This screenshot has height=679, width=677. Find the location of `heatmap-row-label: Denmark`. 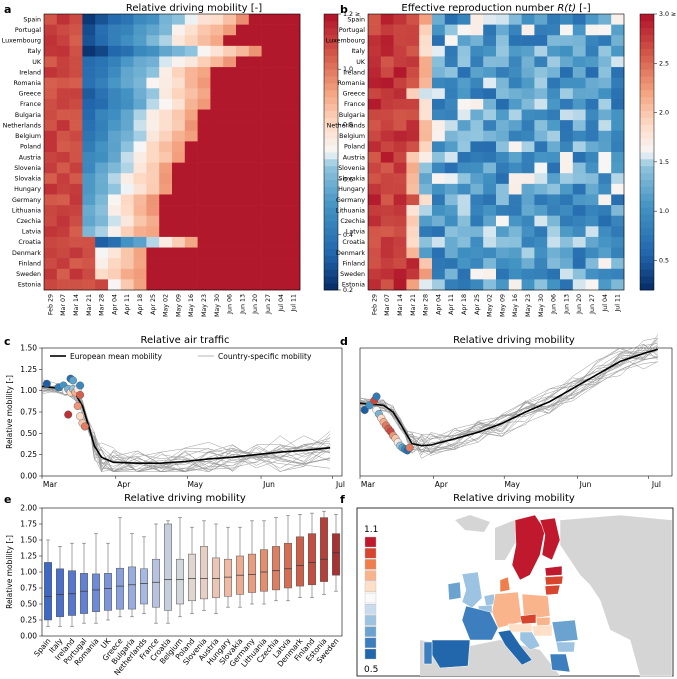

heatmap-row-label: Denmark is located at coordinates (350, 253).